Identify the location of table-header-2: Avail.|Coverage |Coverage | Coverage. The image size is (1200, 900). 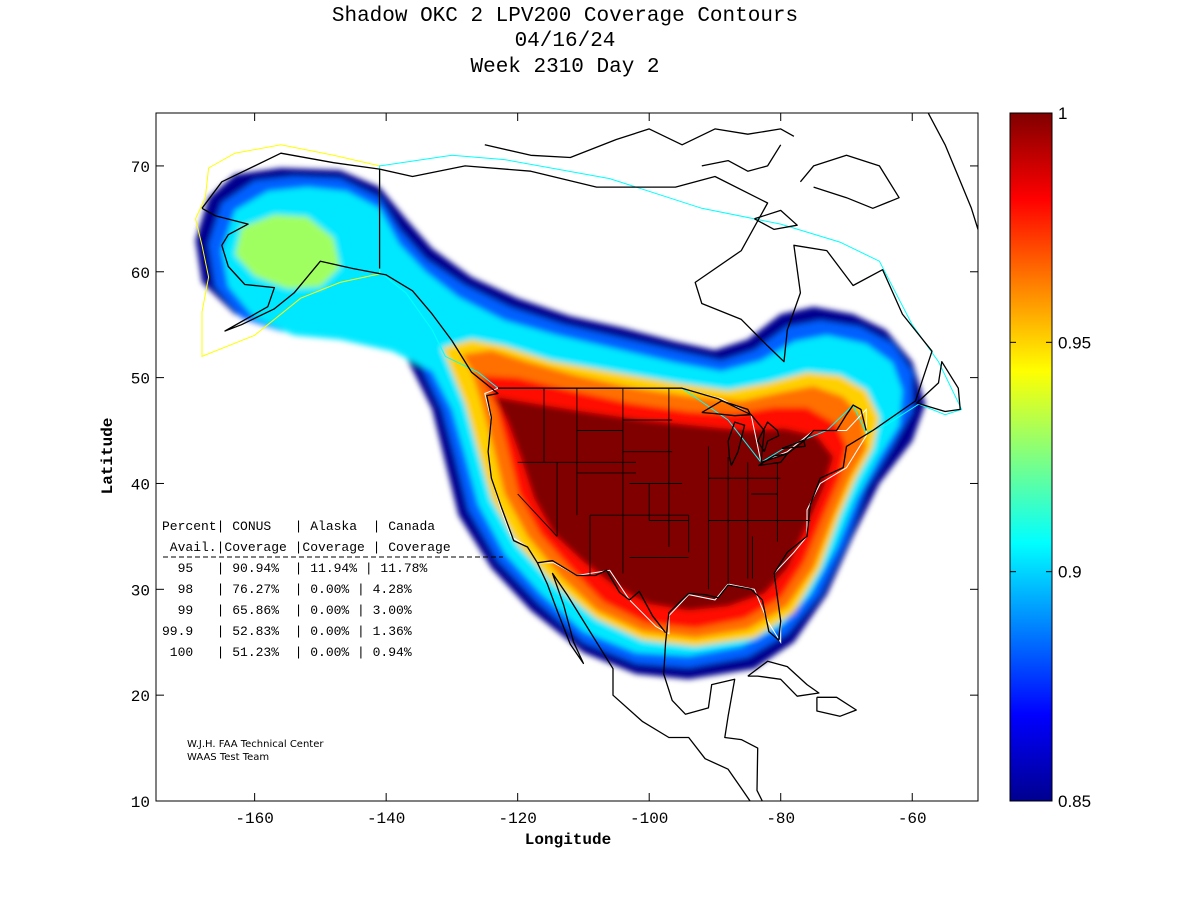
(306, 547).